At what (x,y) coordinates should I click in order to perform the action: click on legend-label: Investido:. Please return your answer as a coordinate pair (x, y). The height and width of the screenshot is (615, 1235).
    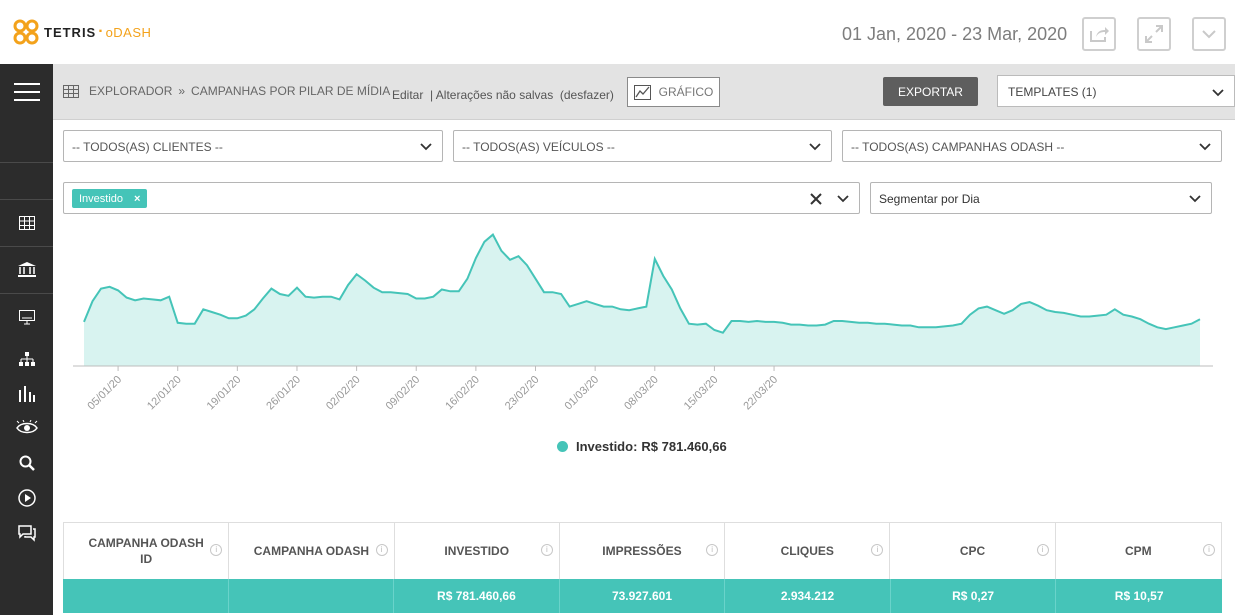
    Looking at the image, I should click on (607, 446).